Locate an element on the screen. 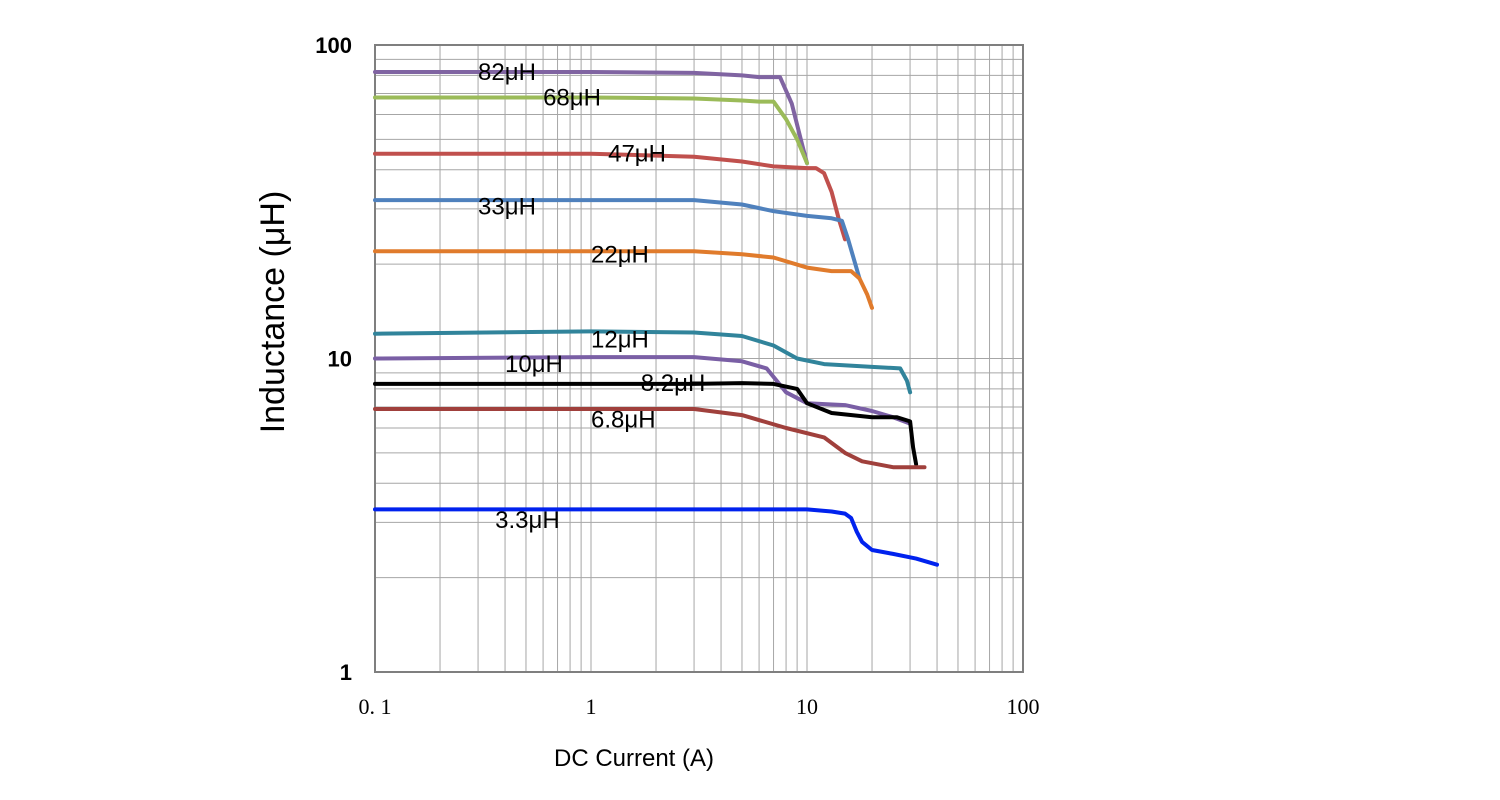 This screenshot has height=800, width=1500. series-label: 8.2μH is located at coordinates (673, 383).